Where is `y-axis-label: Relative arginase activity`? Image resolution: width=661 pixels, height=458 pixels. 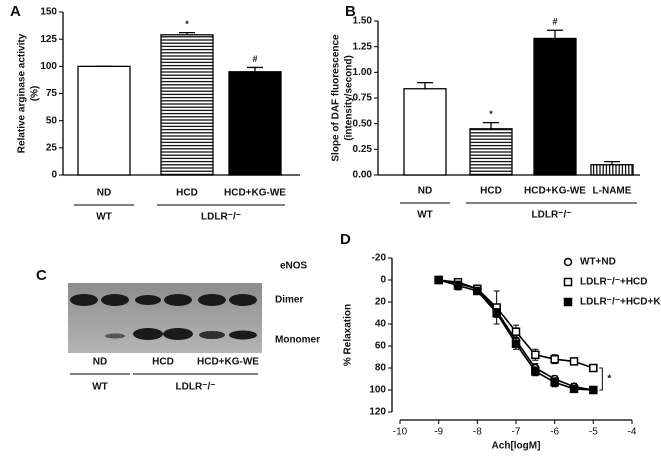 y-axis-label: Relative arginase activity is located at coordinates (22, 93).